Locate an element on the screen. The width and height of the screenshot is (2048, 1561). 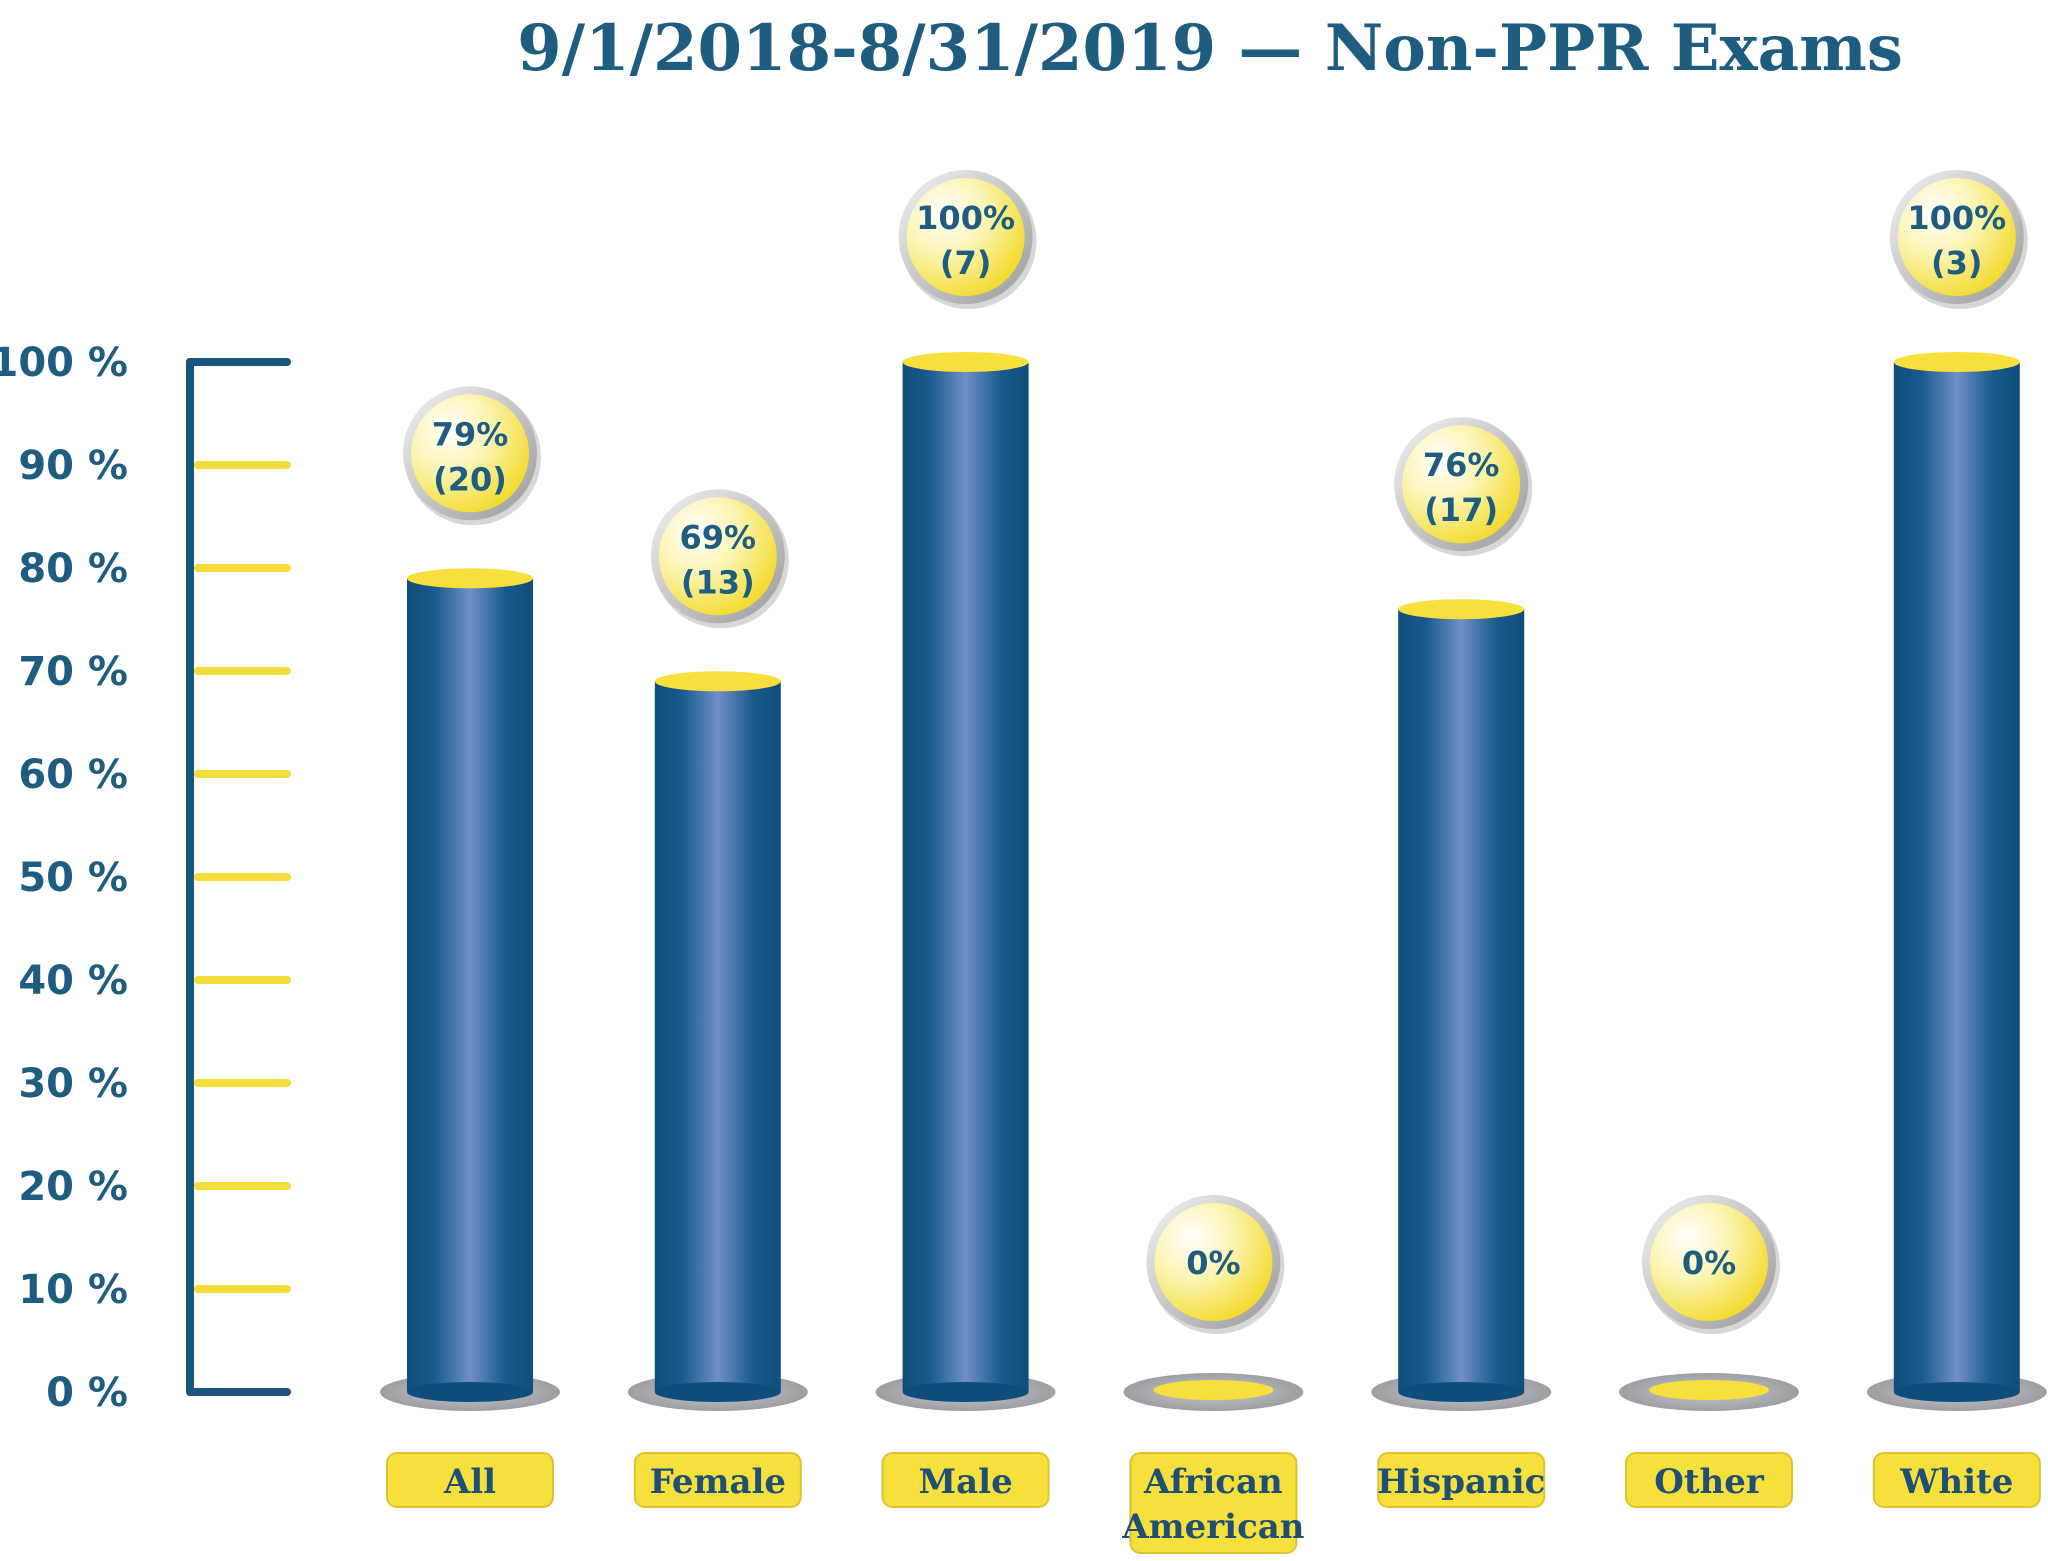
bar-group: 69% (13) is located at coordinates (717, 950).